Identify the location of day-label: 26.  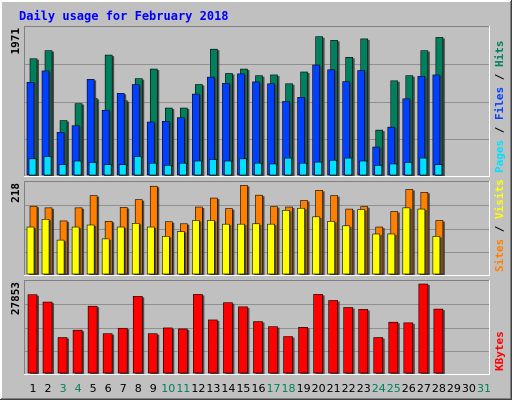
(409, 388).